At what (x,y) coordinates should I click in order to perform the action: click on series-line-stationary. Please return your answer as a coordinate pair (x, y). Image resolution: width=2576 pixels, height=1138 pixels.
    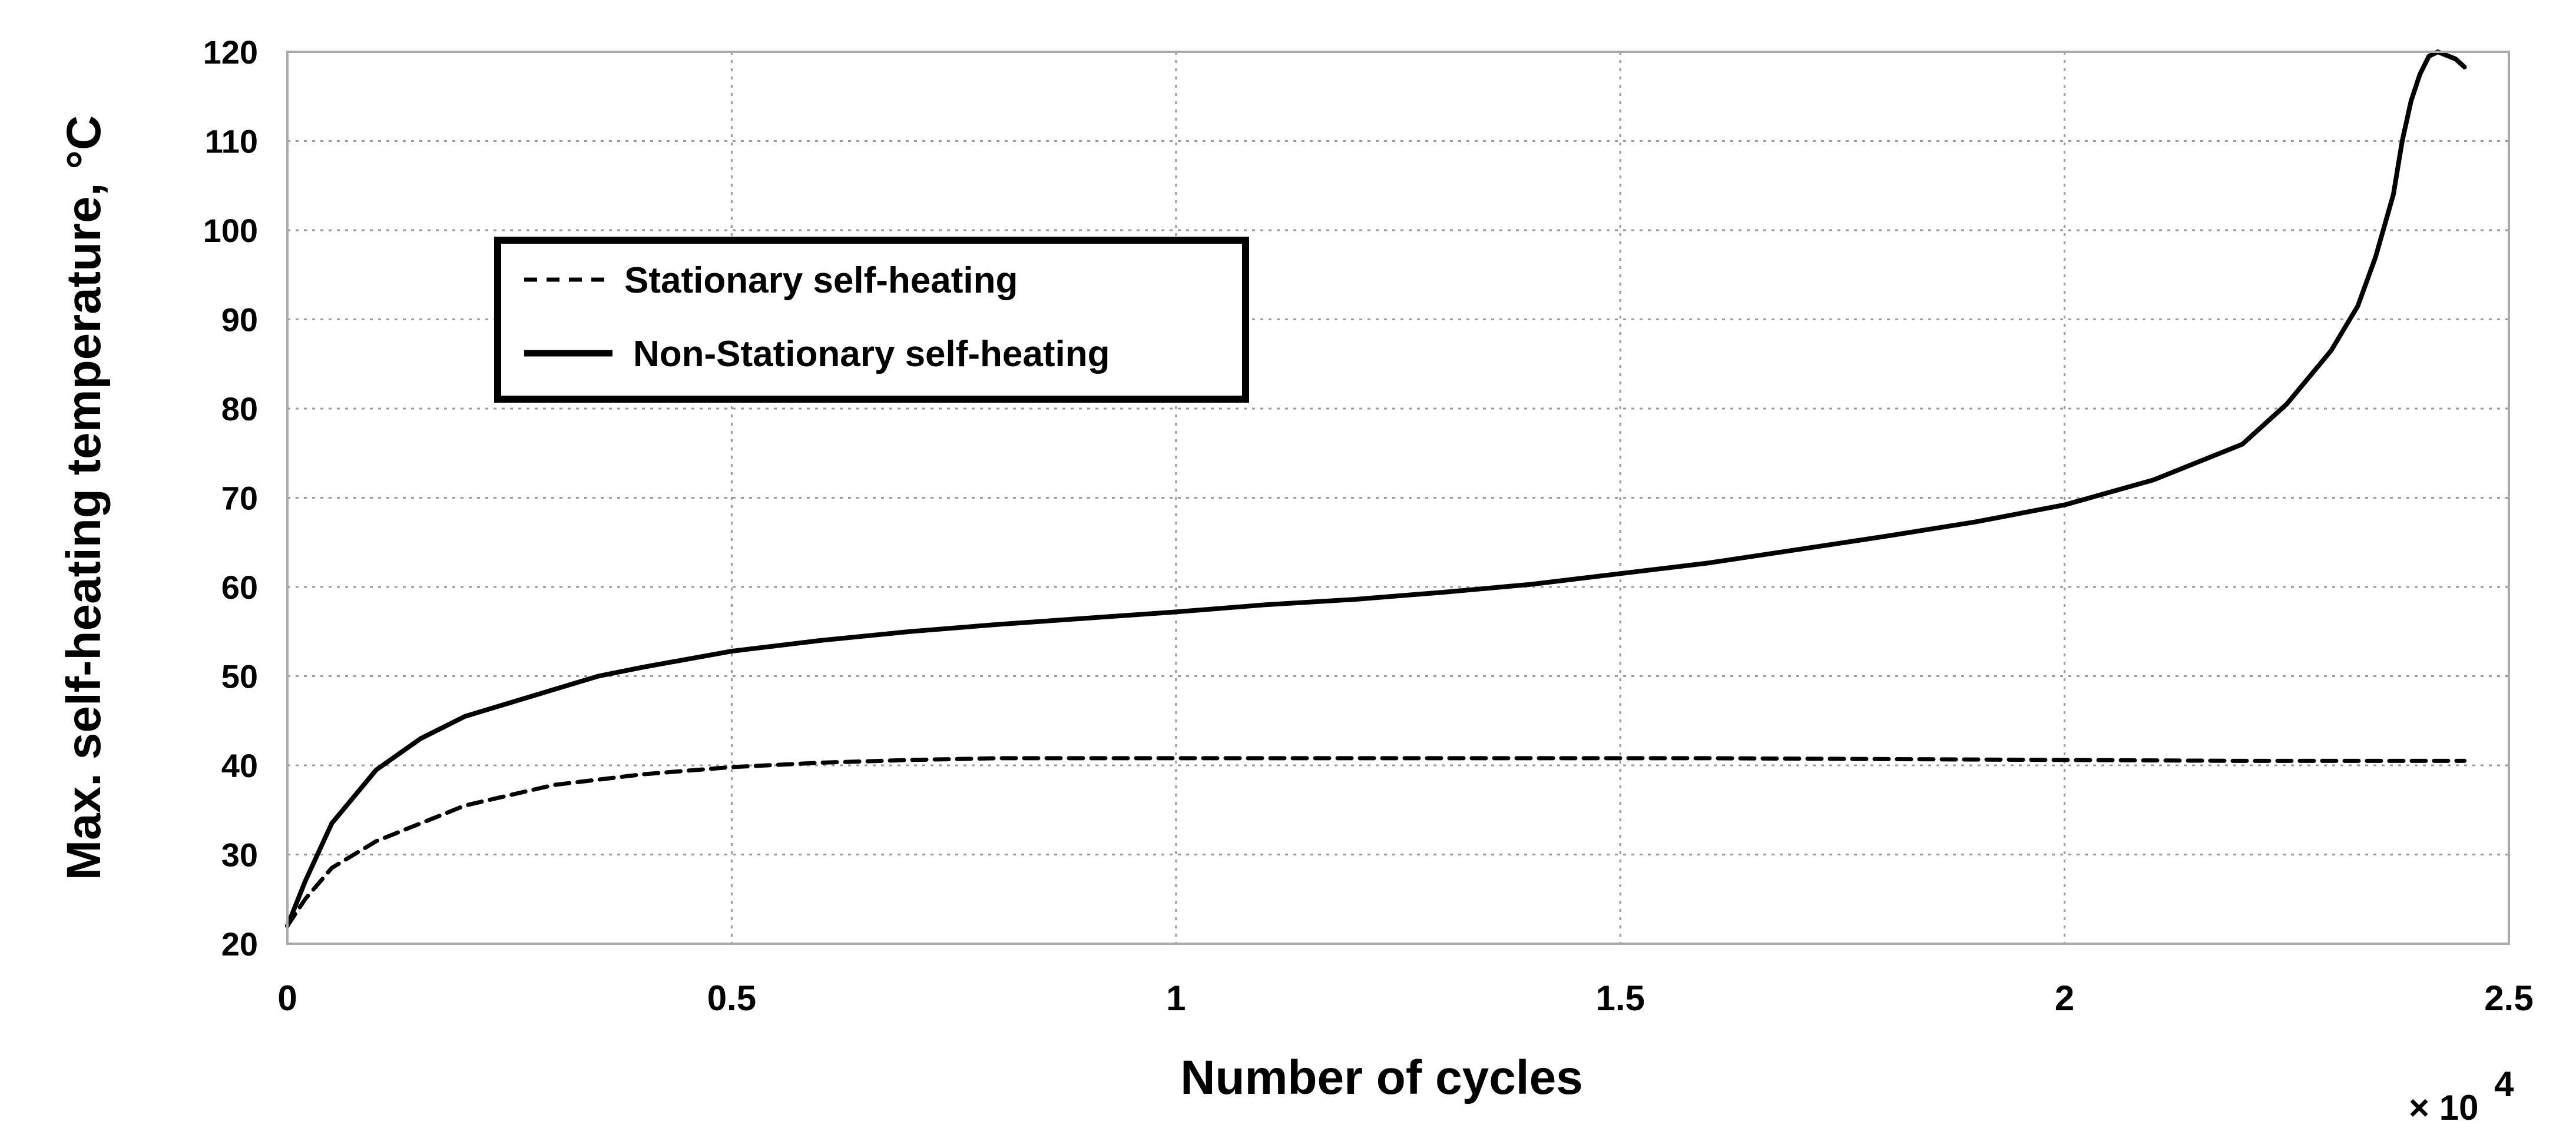
    Looking at the image, I should click on (1376, 842).